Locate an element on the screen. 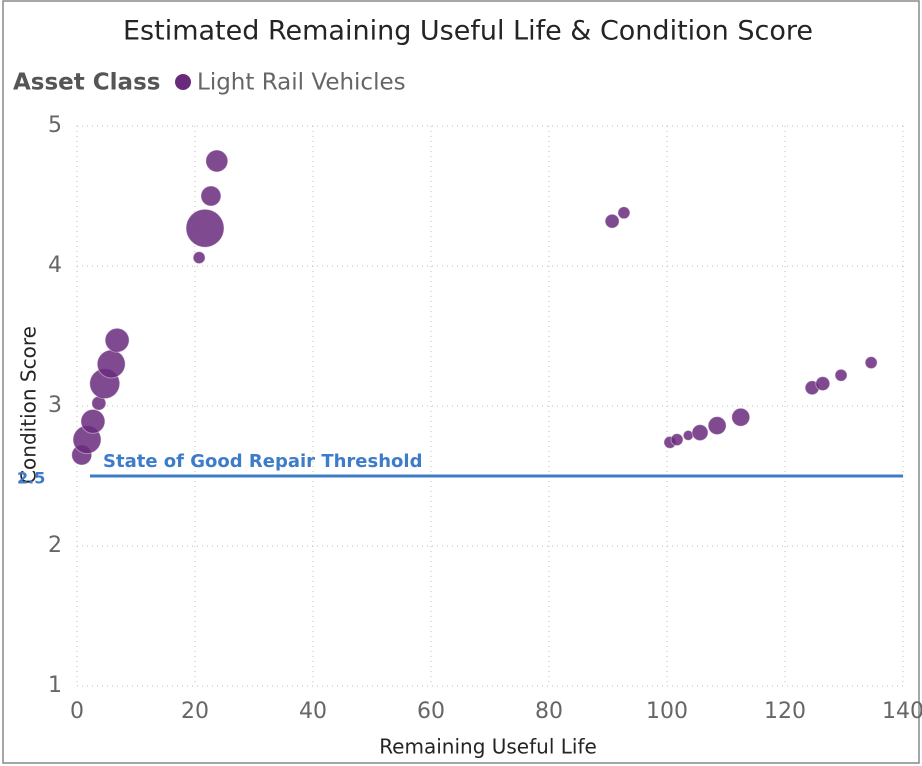 The image size is (922, 766). y-tick-label: 1 is located at coordinates (55, 685).